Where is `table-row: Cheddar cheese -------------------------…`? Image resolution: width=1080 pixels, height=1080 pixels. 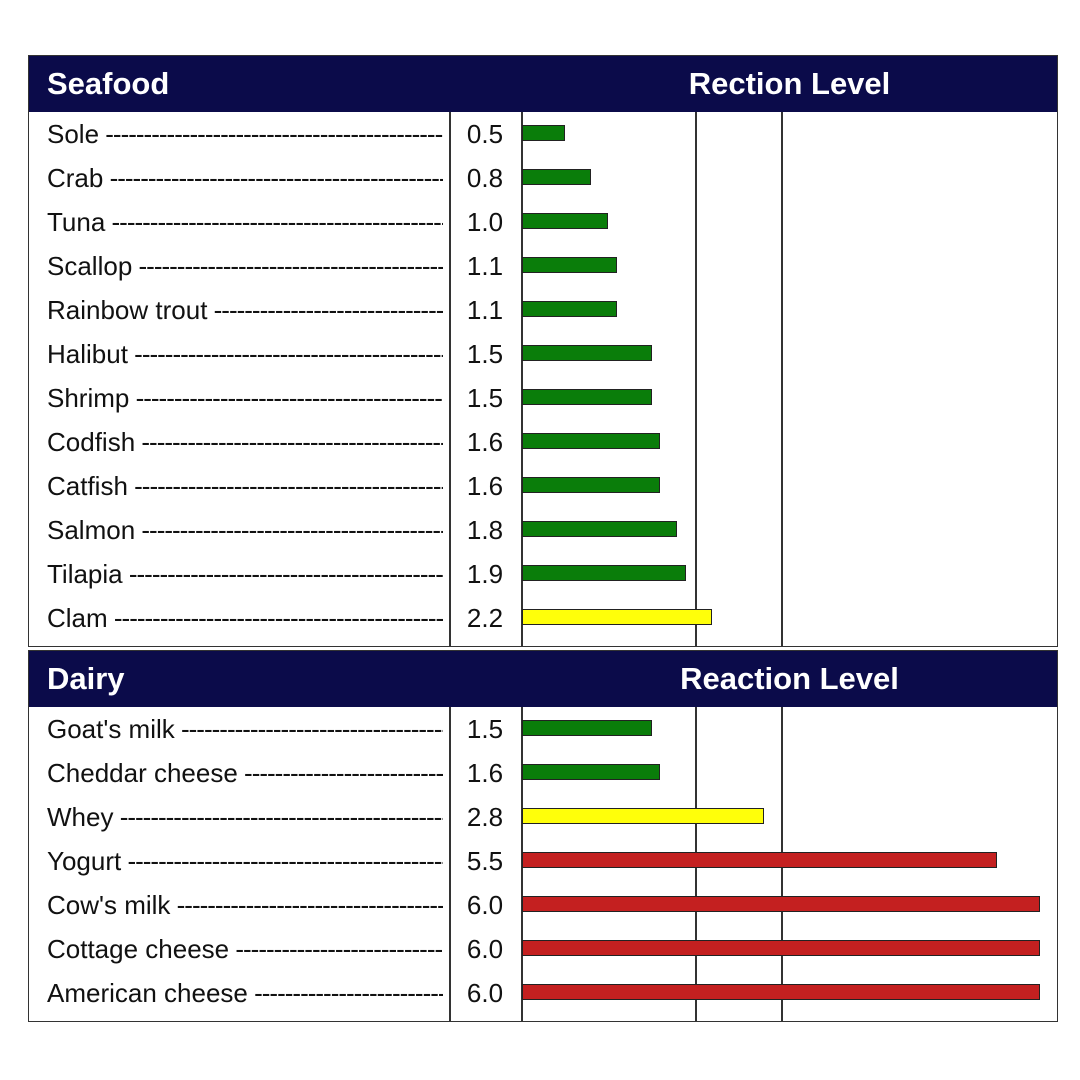
table-row: Cheddar cheese -------------------------… is located at coordinates (543, 773).